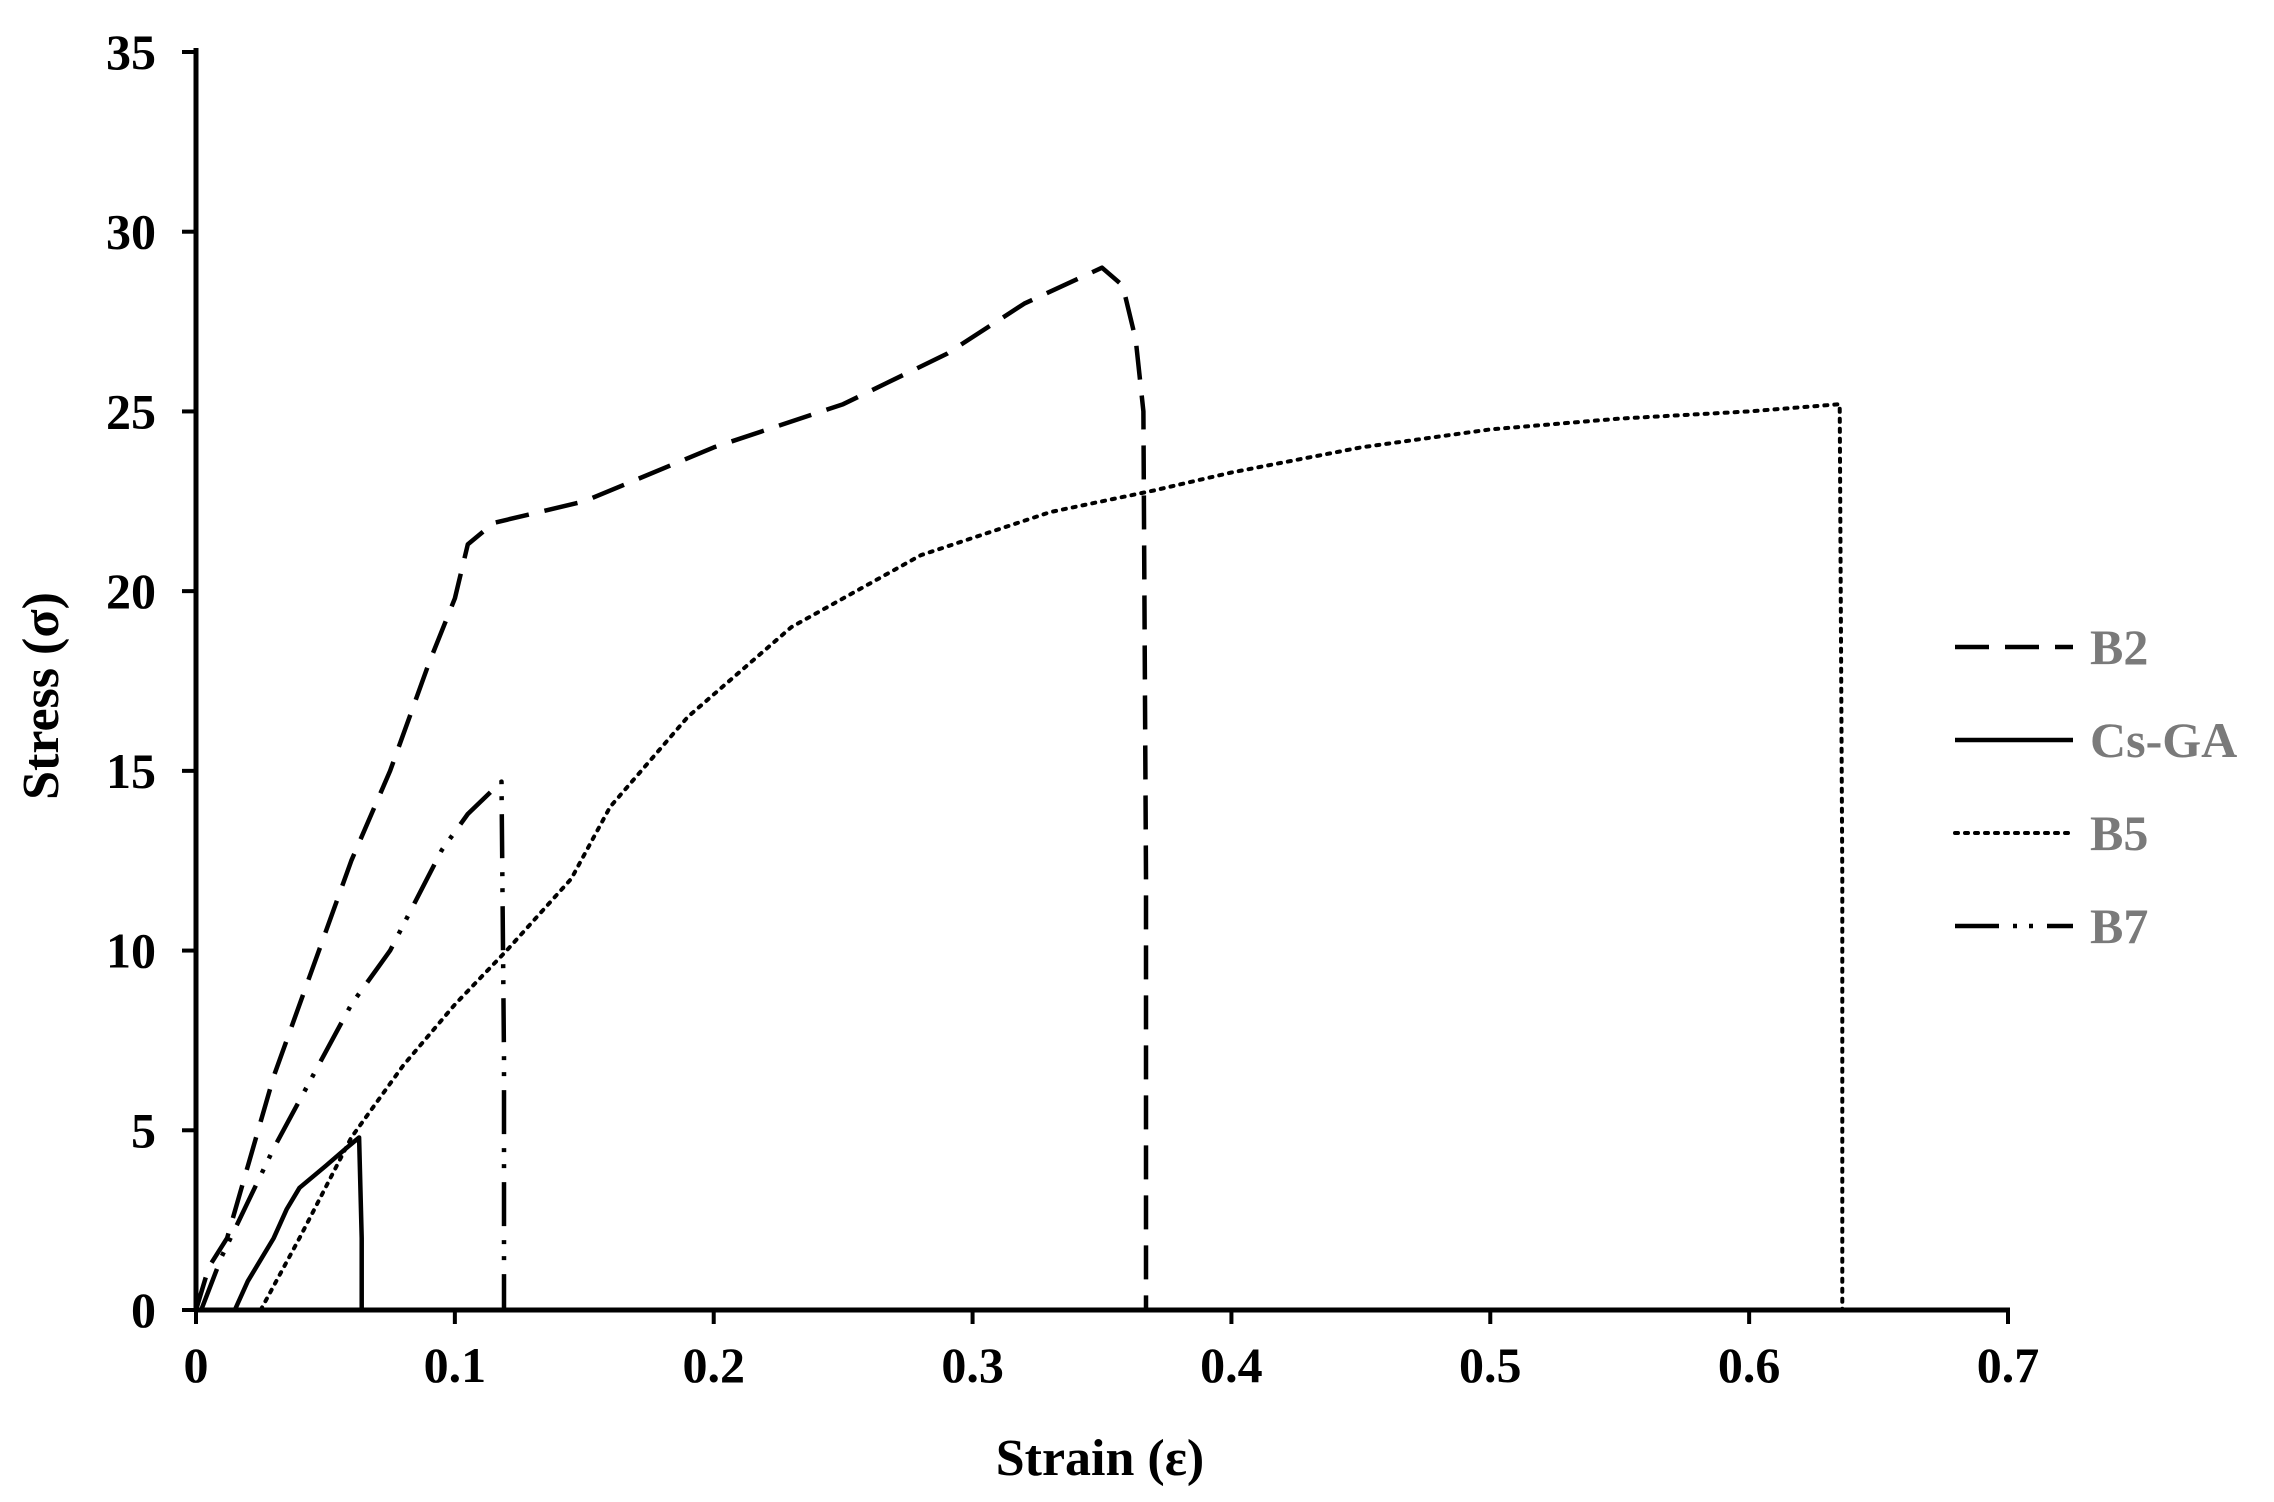 The width and height of the screenshot is (2274, 1502). I want to click on legend-item-cs-ga: Cs-GA, so click(2096, 740).